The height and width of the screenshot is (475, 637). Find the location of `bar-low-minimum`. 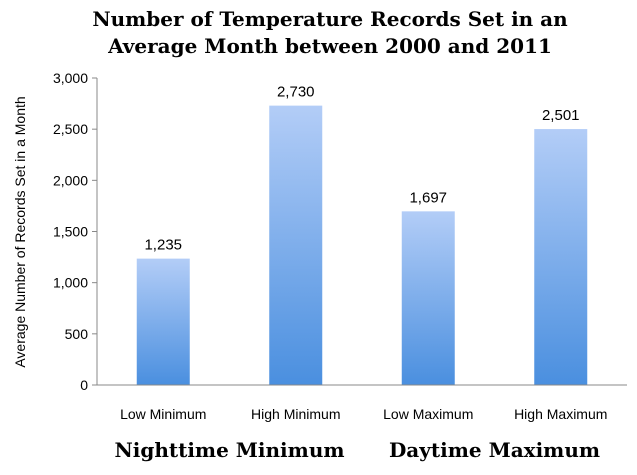

bar-low-minimum is located at coordinates (163, 321).